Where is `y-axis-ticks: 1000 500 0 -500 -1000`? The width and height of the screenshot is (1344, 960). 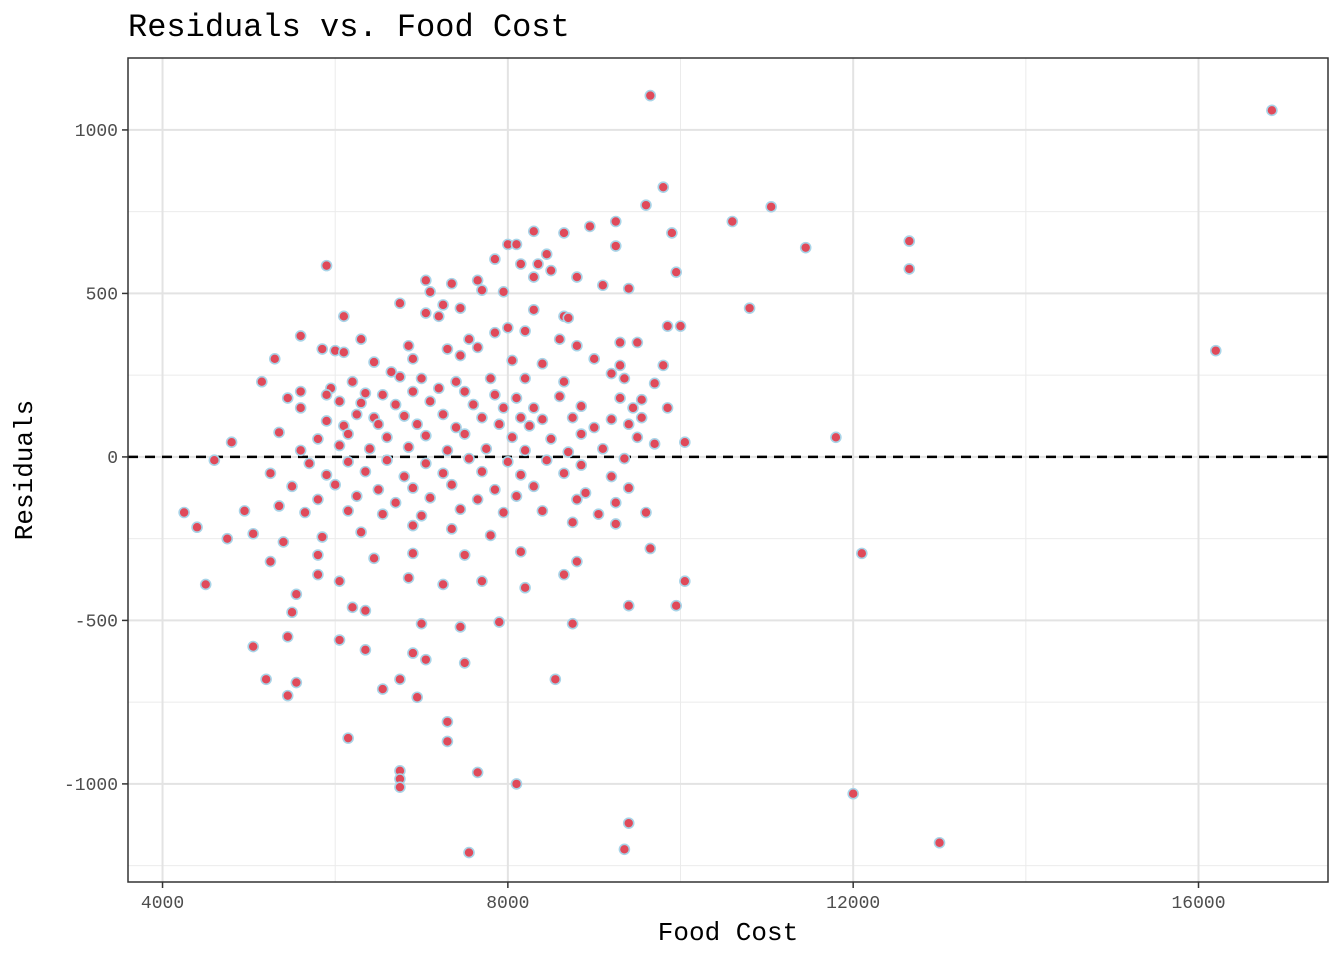
y-axis-ticks: 1000 500 0 -500 -1000 is located at coordinates (96, 459).